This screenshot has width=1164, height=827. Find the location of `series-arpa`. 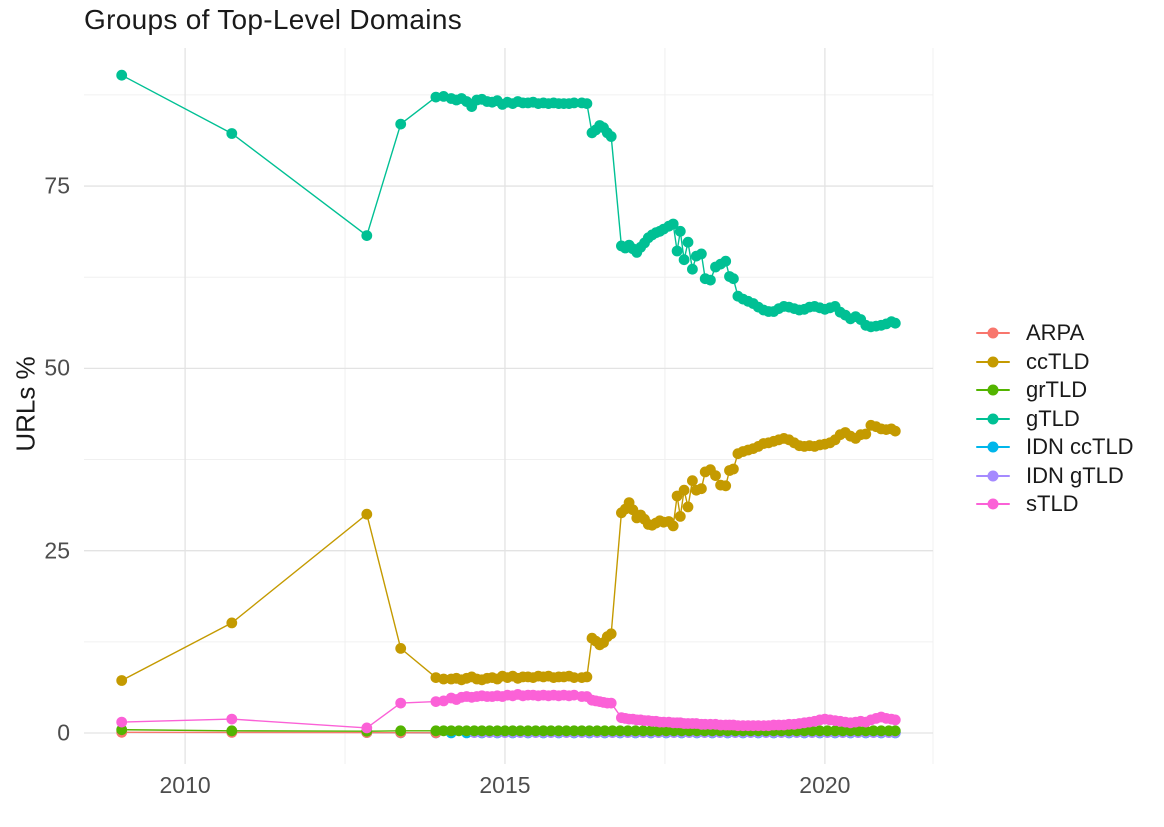

series-arpa is located at coordinates (279, 732).